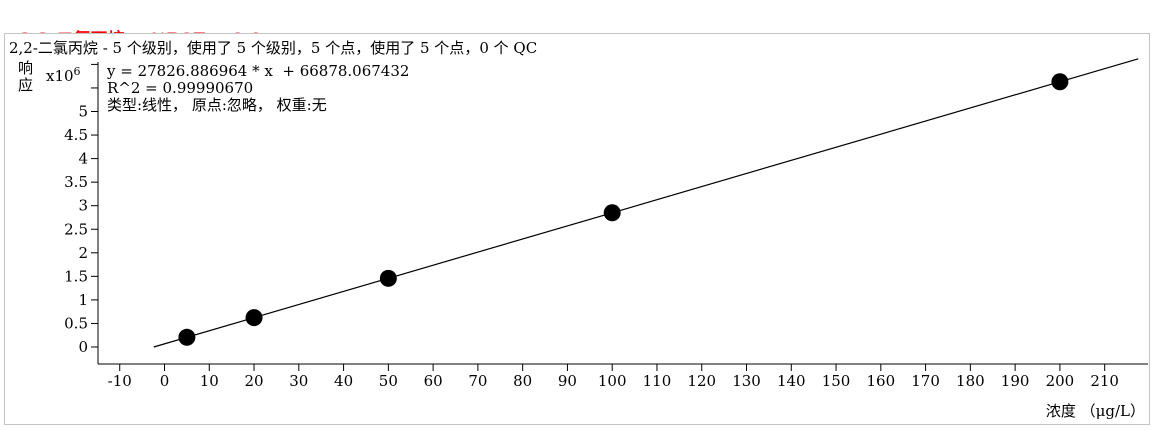 Image resolution: width=1160 pixels, height=434 pixels. Describe the element at coordinates (209, 381) in the screenshot. I see `x-tick-label: 10` at that location.